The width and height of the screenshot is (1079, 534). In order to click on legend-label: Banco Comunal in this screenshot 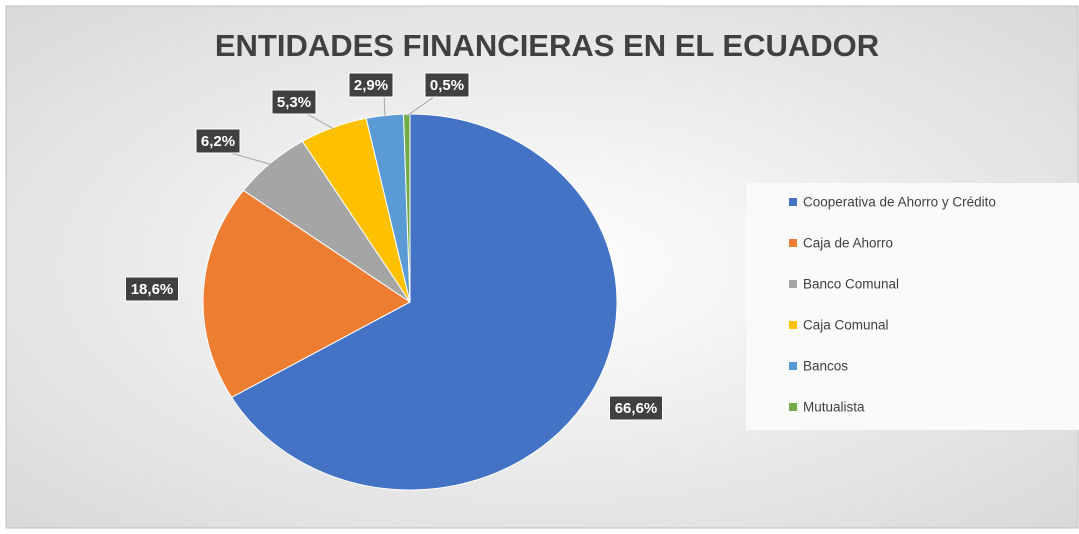, I will do `click(851, 284)`.